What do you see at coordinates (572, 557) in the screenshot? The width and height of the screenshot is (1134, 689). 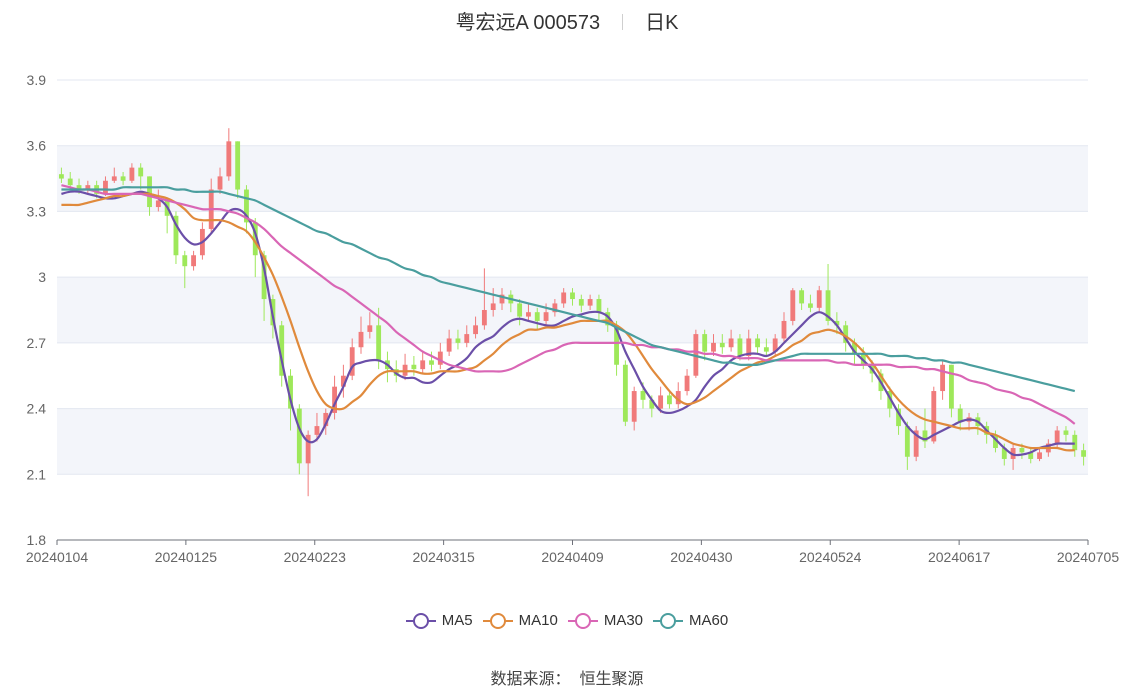 I see `x-tick-label: 20240409` at bounding box center [572, 557].